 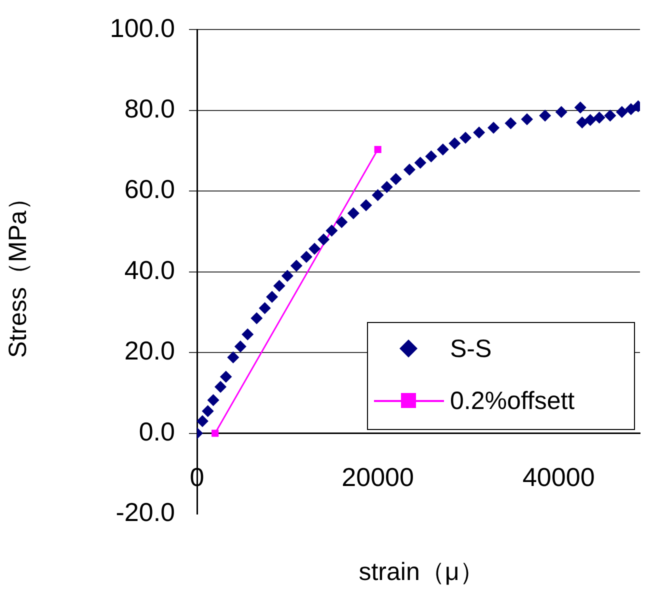 I want to click on y-tick-label: 100.0, so click(x=142, y=27).